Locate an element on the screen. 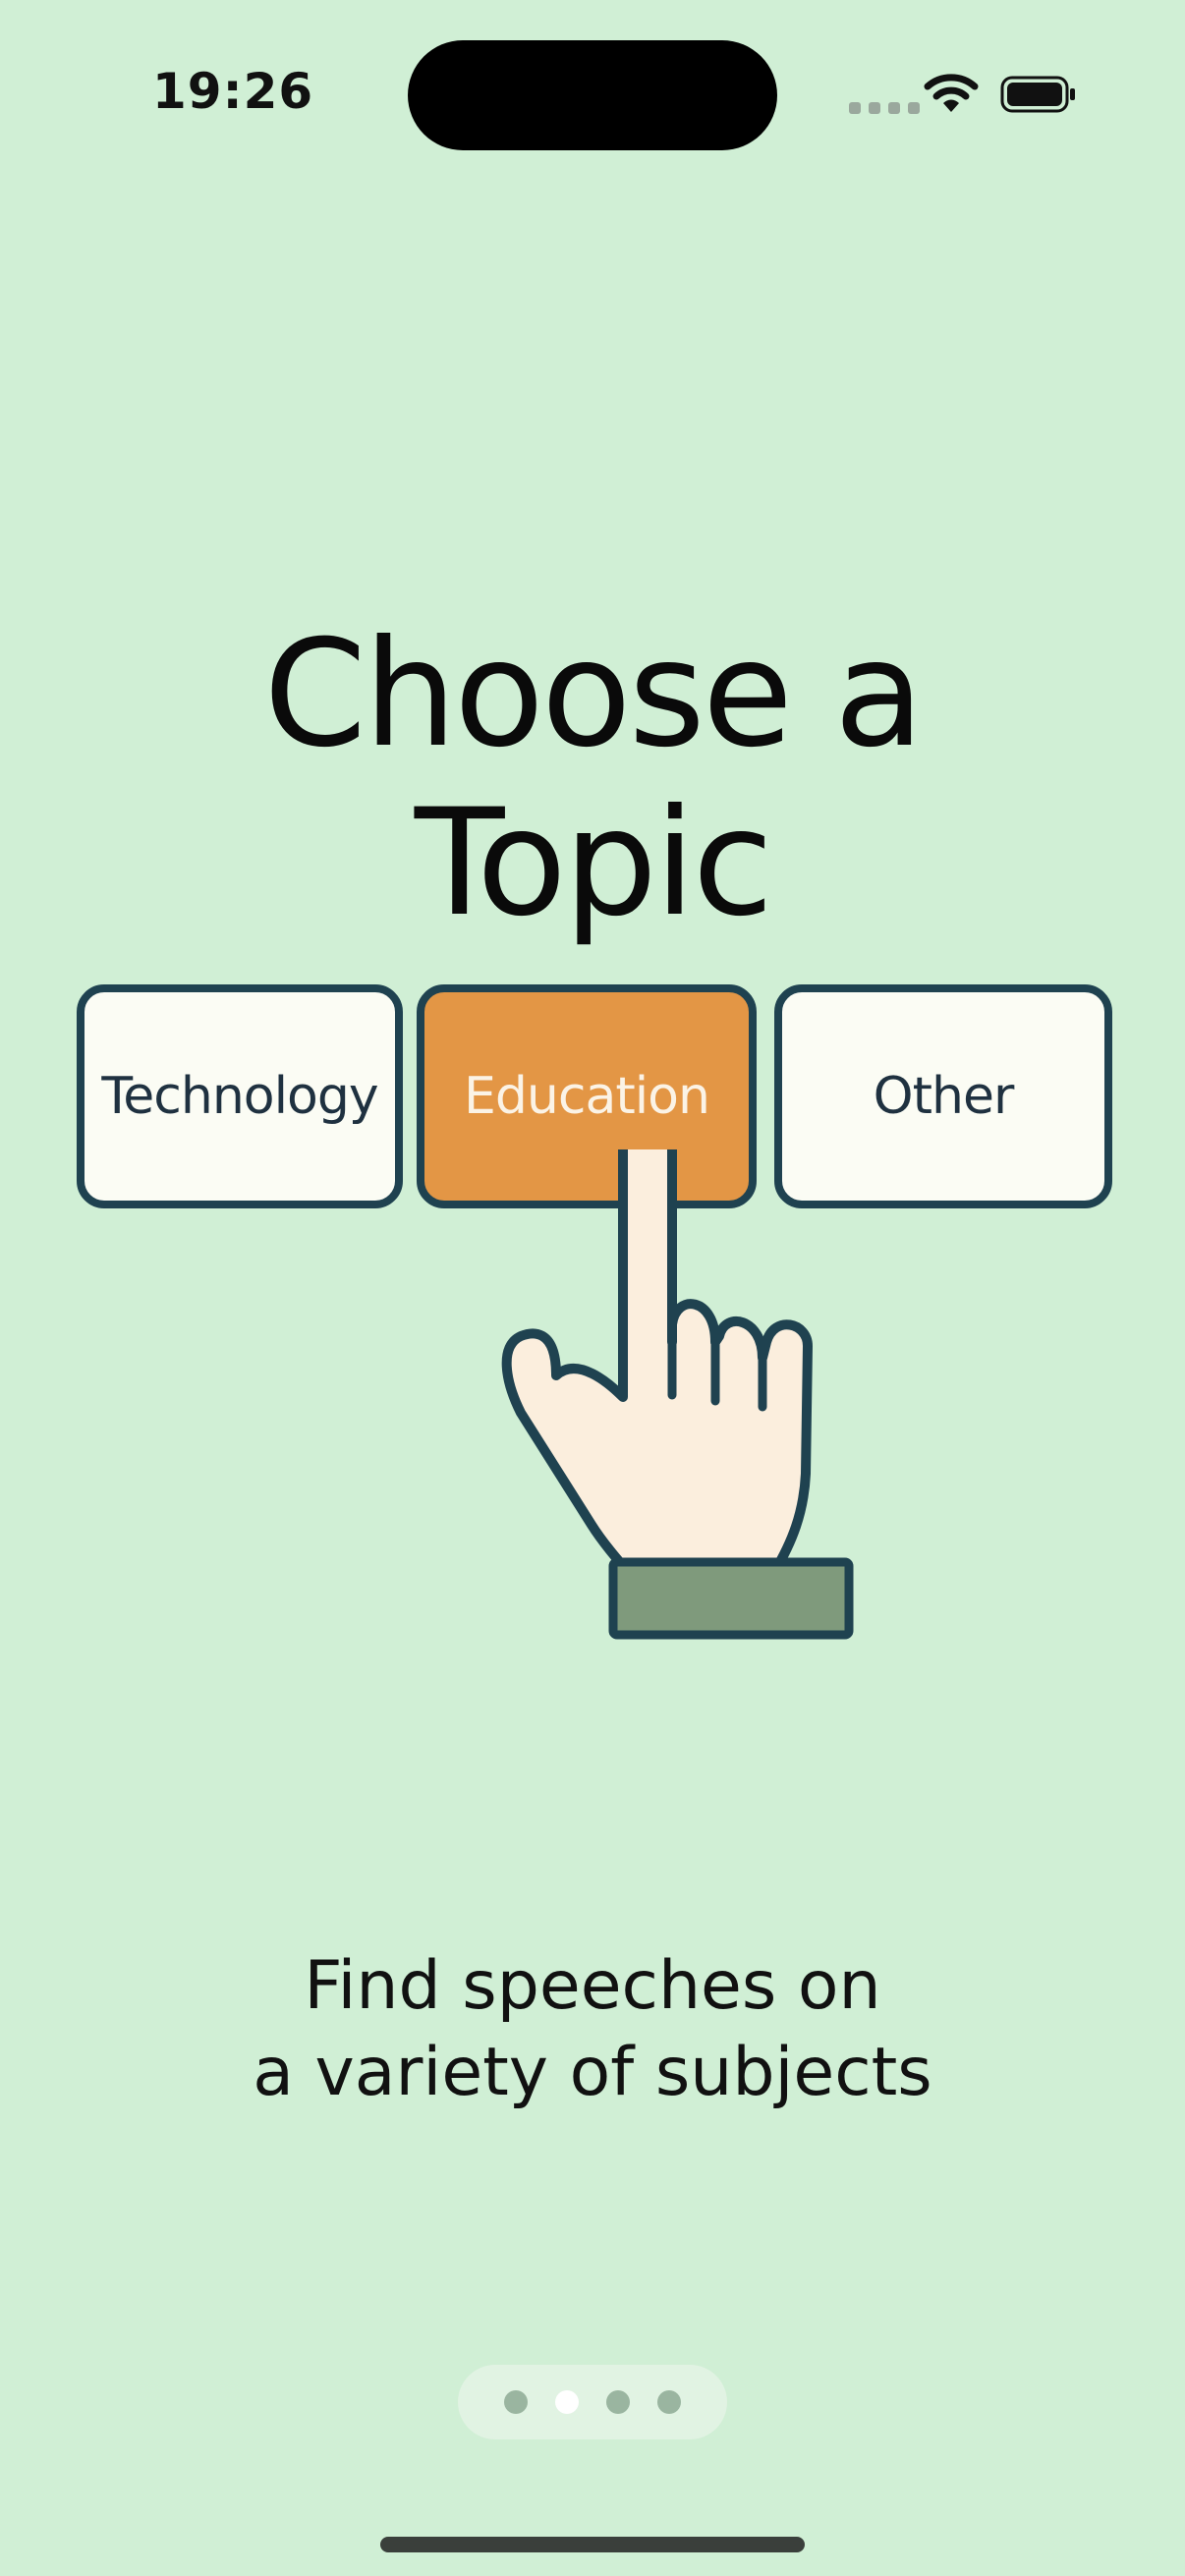 The height and width of the screenshot is (2576, 1185). dynamic-island is located at coordinates (592, 95).